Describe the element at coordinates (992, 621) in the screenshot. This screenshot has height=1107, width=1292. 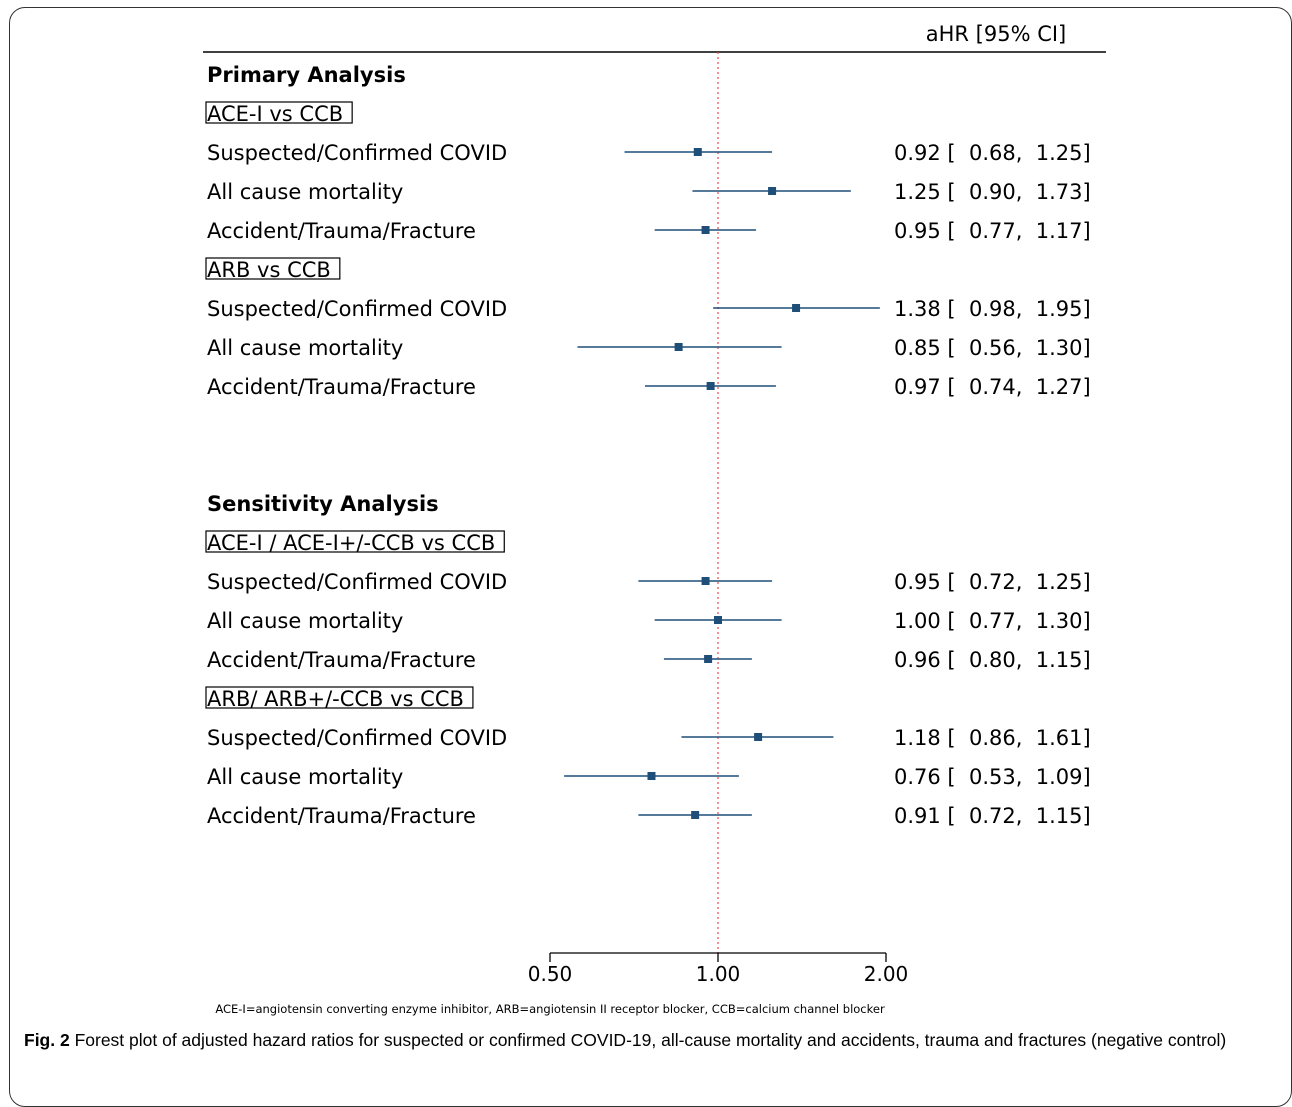
I see `ci-text: 1.00 [ 0.77, 1.30]` at that location.